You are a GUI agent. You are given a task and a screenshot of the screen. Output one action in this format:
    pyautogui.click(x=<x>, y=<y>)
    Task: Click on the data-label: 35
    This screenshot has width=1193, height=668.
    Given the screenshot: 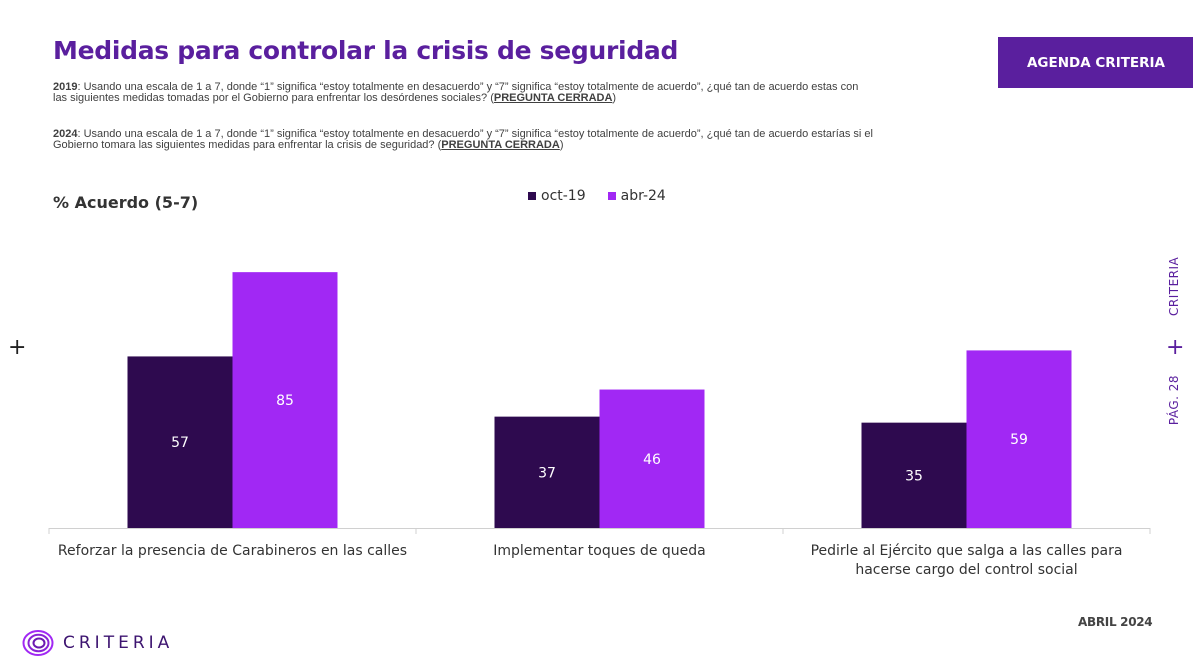 What is the action you would take?
    pyautogui.click(x=914, y=476)
    